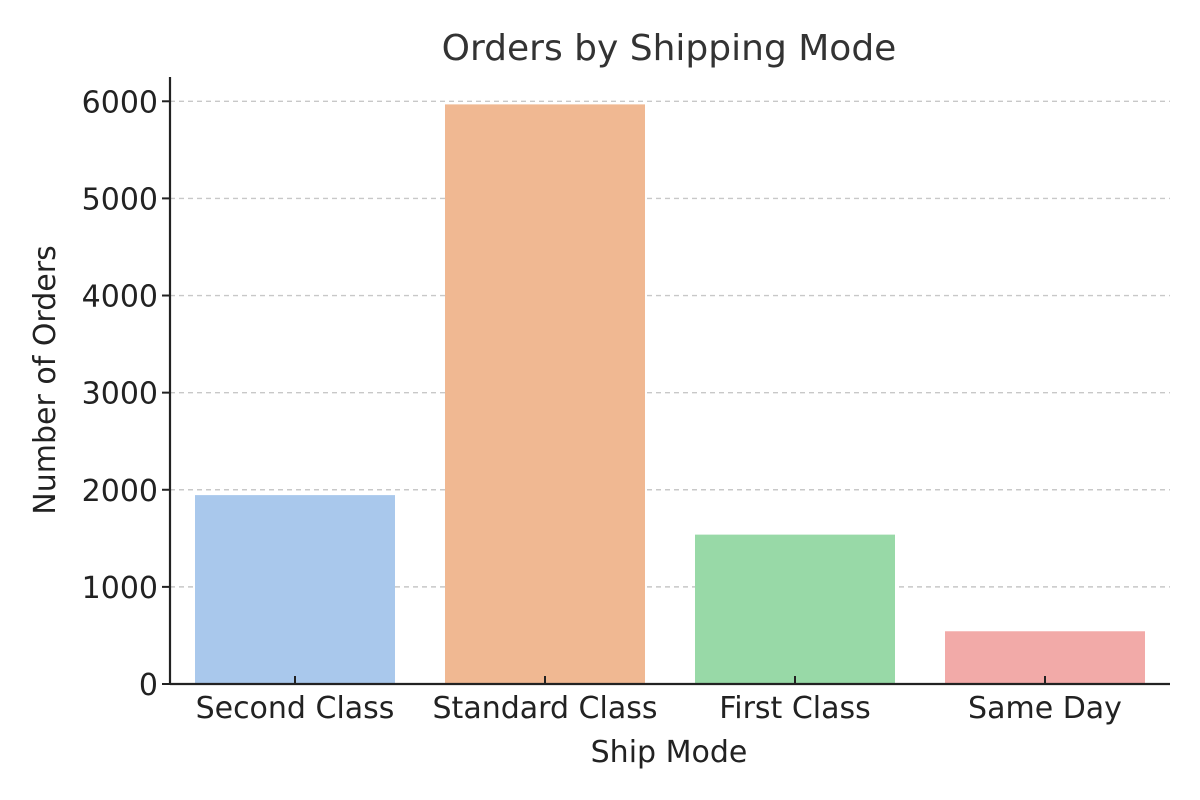  What do you see at coordinates (669, 48) in the screenshot?
I see `chart-title: Orders by Shipping Mode` at bounding box center [669, 48].